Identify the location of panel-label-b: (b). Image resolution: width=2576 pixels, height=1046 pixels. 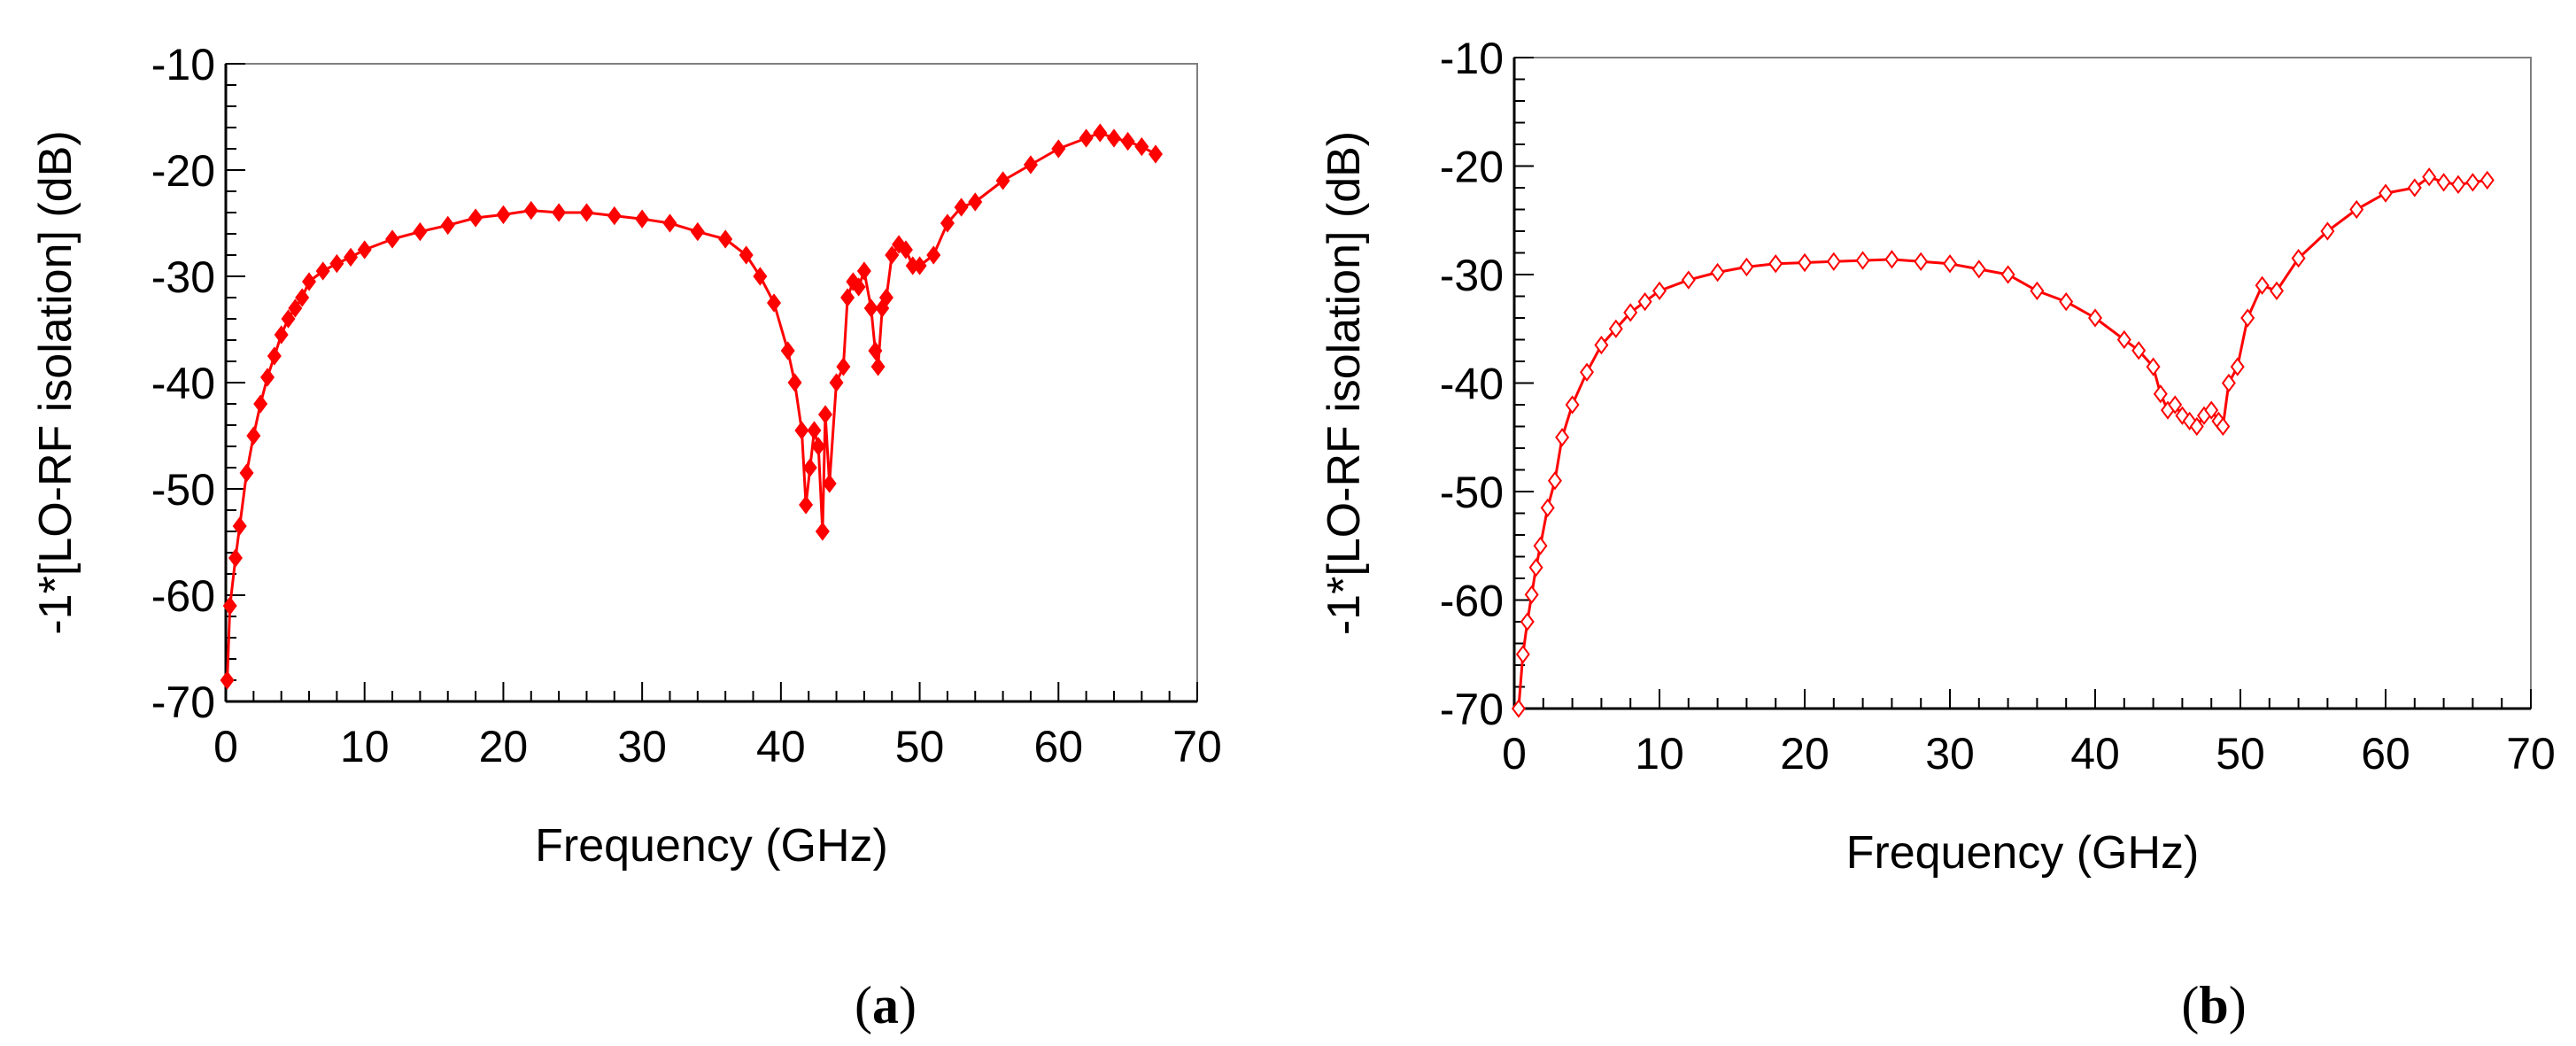
(2213, 1005).